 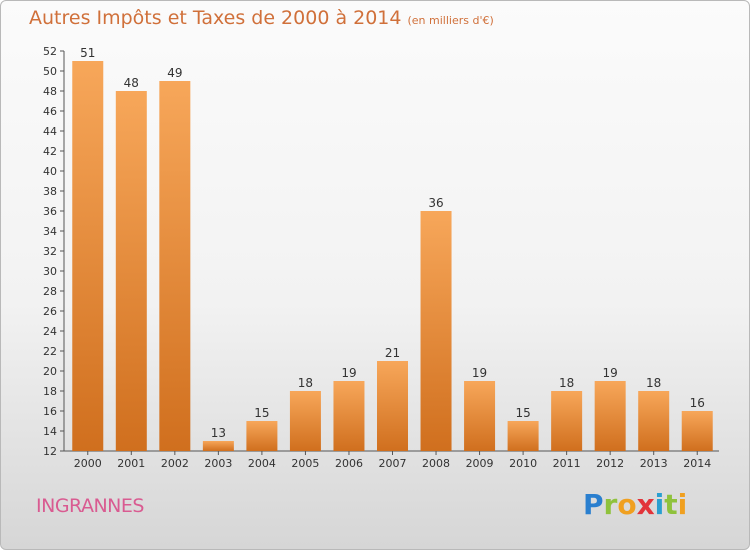 I want to click on chart-title-main: Autres Impôts et Taxes de 2000 à 2014, so click(x=215, y=18).